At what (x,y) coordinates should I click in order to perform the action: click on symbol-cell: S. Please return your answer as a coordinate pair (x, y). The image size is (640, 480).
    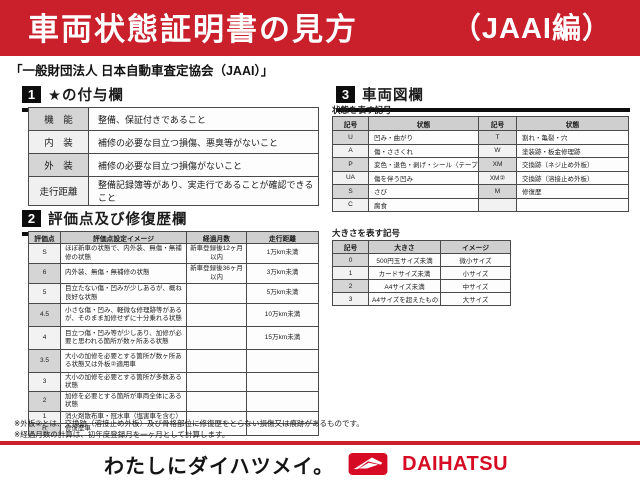
    Looking at the image, I should click on (350, 191).